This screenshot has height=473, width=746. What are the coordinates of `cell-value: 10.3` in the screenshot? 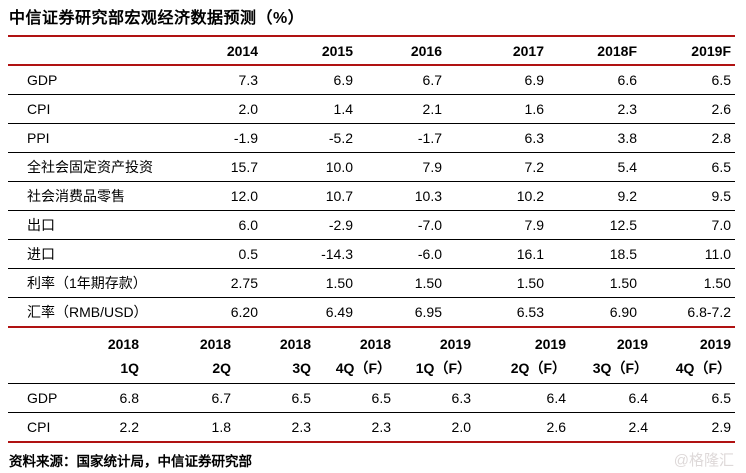 It's located at (401, 196).